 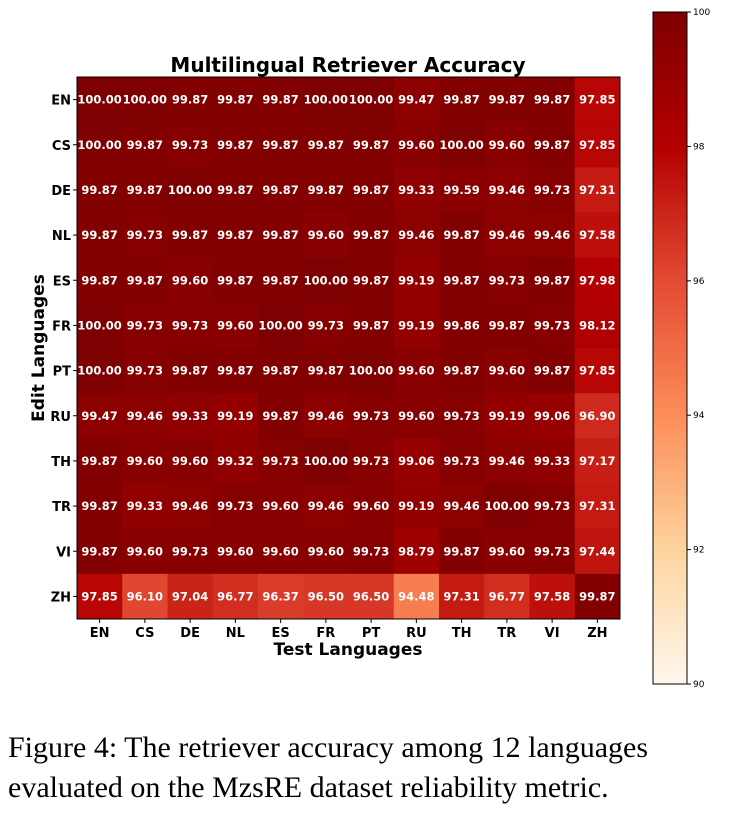 I want to click on x-tick-label: PT, so click(x=371, y=633).